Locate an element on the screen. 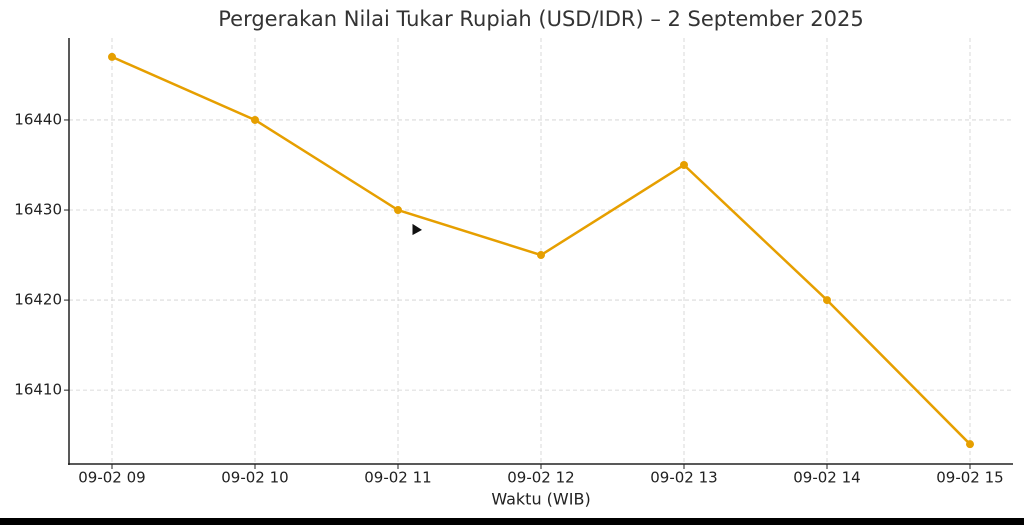 Image resolution: width=1024 pixels, height=525 pixels. x-tick-label: 09-02 10 is located at coordinates (254, 478).